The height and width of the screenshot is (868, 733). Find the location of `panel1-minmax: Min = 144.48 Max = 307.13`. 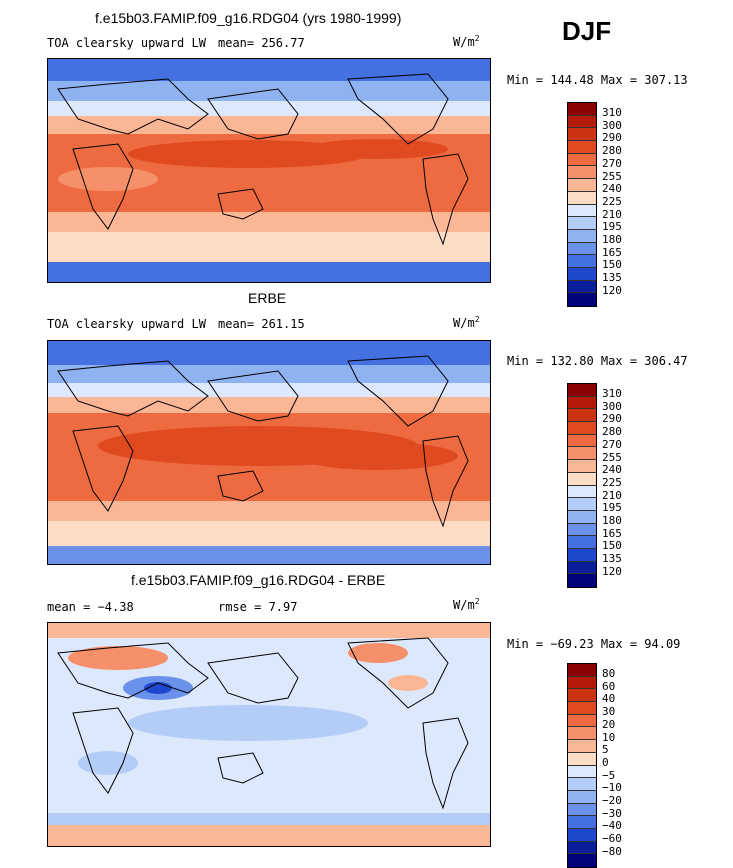

panel1-minmax: Min = 144.48 Max = 307.13 is located at coordinates (597, 80).